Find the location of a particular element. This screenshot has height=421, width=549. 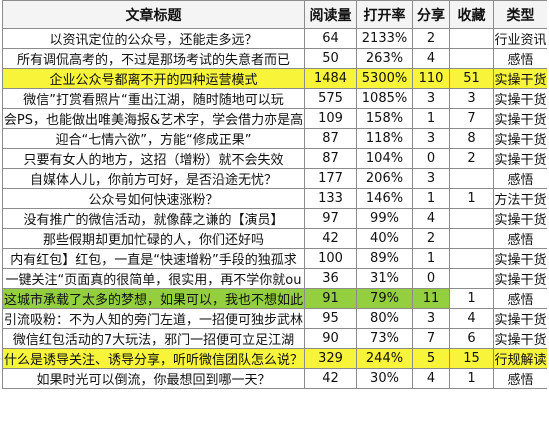

cell-reads: 64 is located at coordinates (330, 38).